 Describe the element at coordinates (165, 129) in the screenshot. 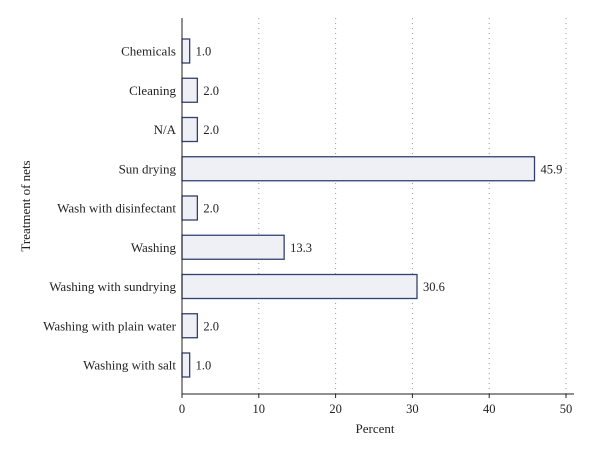

I see `category-label: N/A` at that location.